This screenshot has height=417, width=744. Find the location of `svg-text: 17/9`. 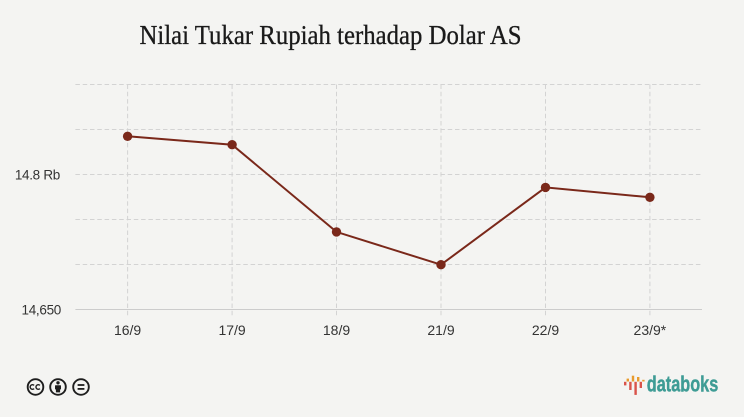

svg-text: 17/9 is located at coordinates (231, 330).